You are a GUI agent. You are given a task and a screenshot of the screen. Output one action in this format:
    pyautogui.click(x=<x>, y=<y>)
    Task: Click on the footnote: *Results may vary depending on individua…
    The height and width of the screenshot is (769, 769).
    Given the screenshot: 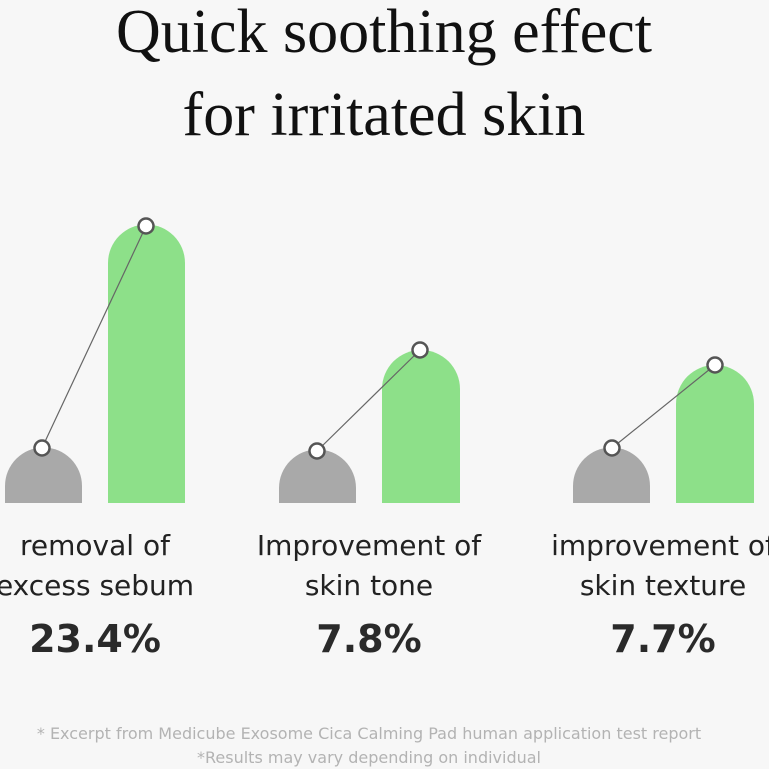 What is the action you would take?
    pyautogui.click(x=369, y=757)
    